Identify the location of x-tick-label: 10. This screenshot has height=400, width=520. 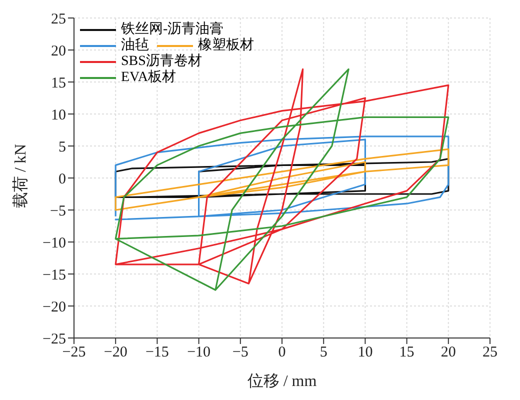
(365, 352).